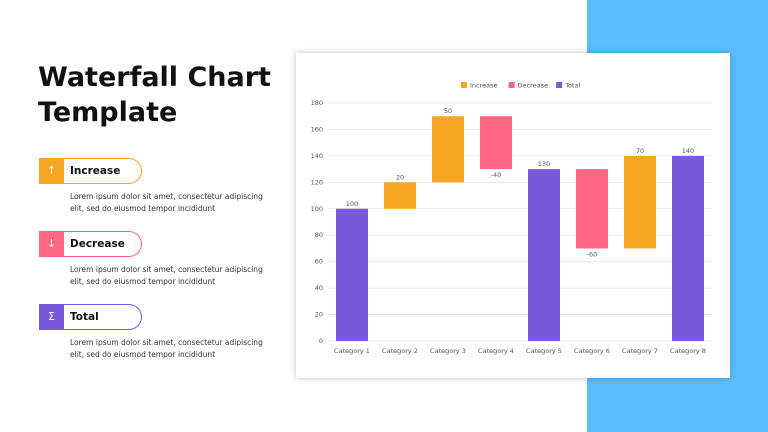 Image resolution: width=768 pixels, height=432 pixels. What do you see at coordinates (319, 235) in the screenshot?
I see `y-tick-label: 80` at bounding box center [319, 235].